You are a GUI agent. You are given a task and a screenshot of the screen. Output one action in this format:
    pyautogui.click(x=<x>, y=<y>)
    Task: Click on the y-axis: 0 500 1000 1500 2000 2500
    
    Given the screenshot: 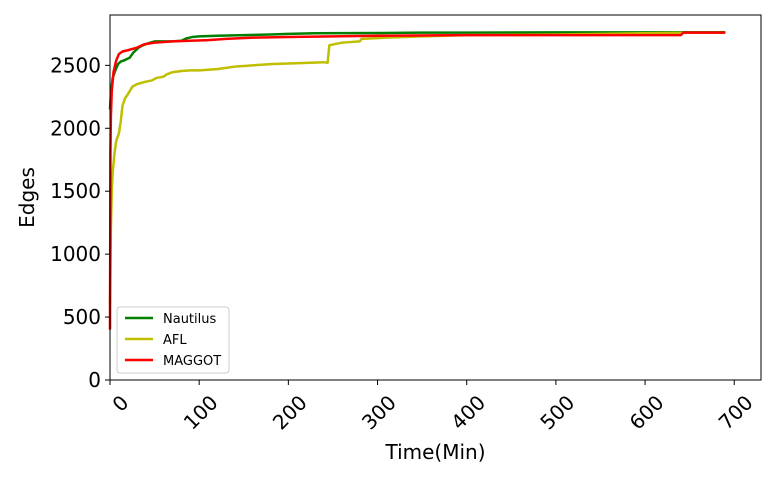 What is the action you would take?
    pyautogui.click(x=80, y=222)
    